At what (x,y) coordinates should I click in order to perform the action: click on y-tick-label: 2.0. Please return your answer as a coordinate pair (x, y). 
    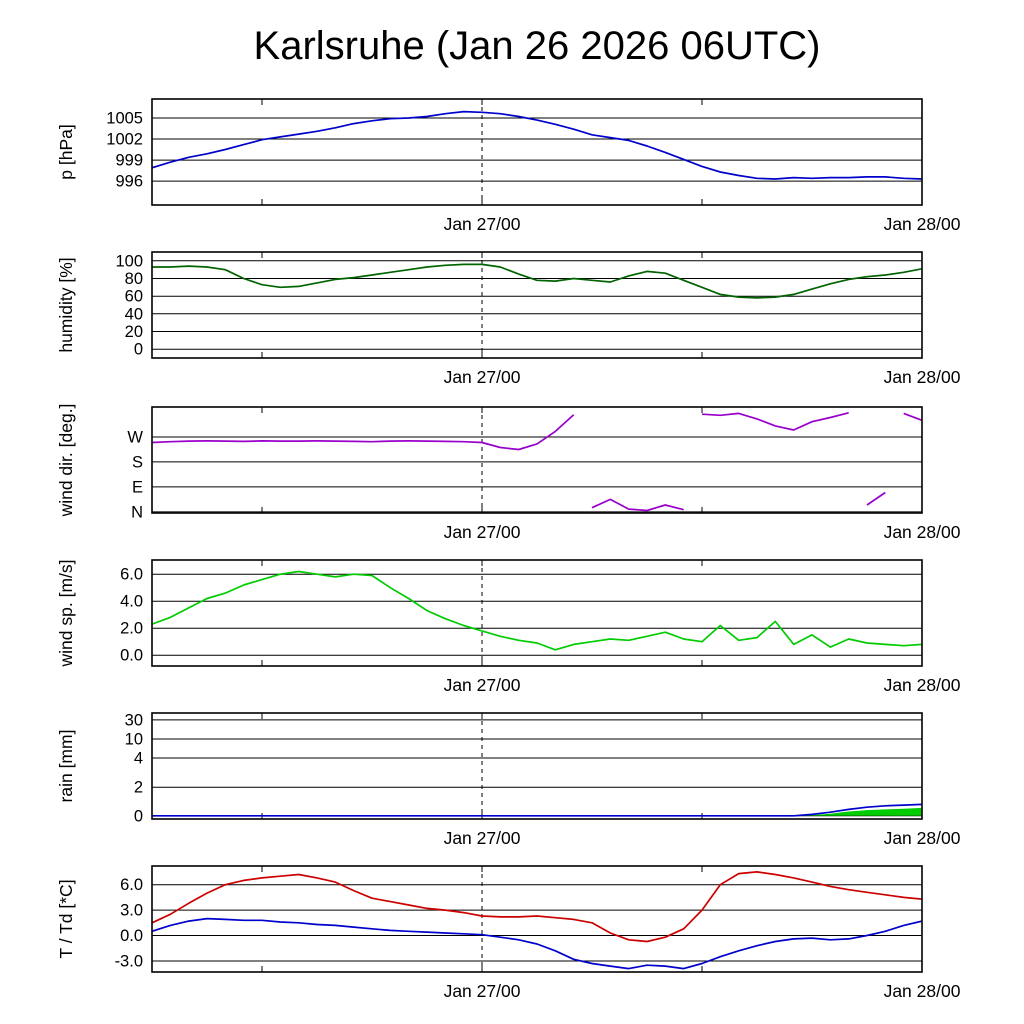
    Looking at the image, I should click on (131, 629).